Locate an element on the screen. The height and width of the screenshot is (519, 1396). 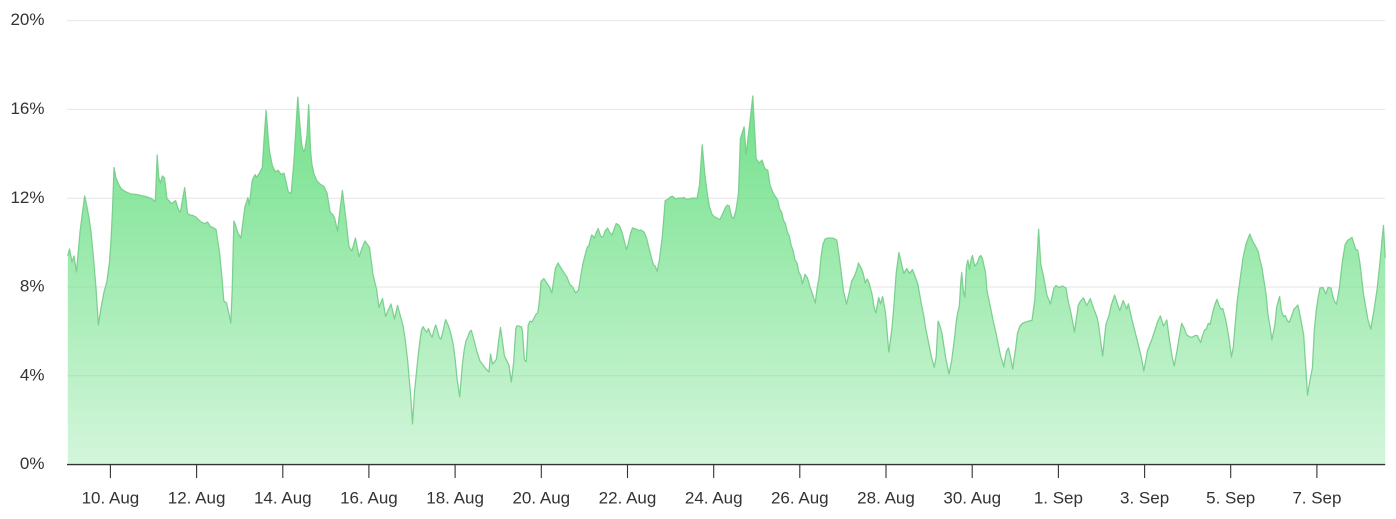
svg-text: 14. Aug is located at coordinates (283, 497).